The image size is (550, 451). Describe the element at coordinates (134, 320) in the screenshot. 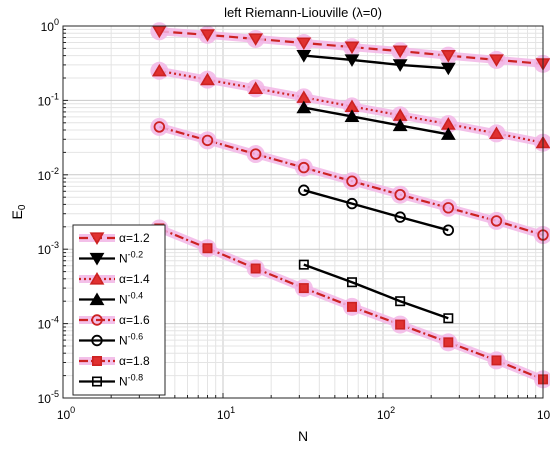

I see `legend-label-base: α=1.6` at that location.